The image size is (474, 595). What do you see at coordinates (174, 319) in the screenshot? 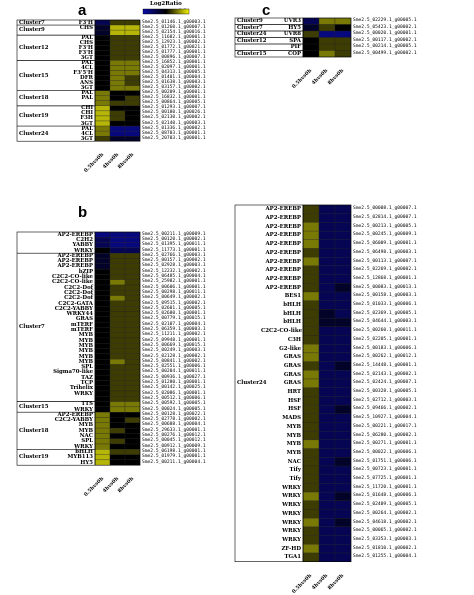
I see `gene-id-label: Sme2.5_00779.1_g00015.1` at bounding box center [174, 319].